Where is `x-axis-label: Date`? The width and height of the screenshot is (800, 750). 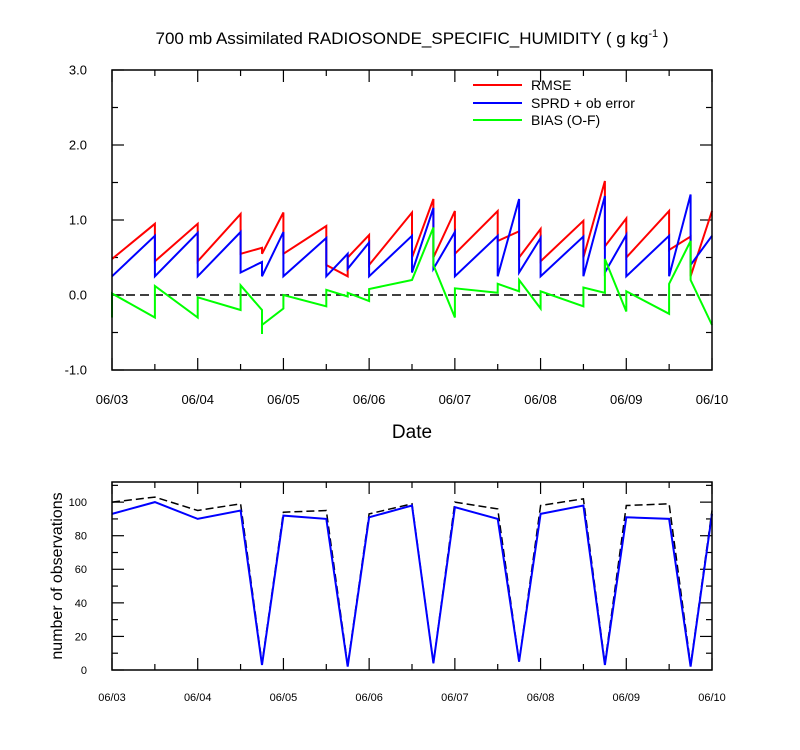
x-axis-label: Date is located at coordinates (412, 432).